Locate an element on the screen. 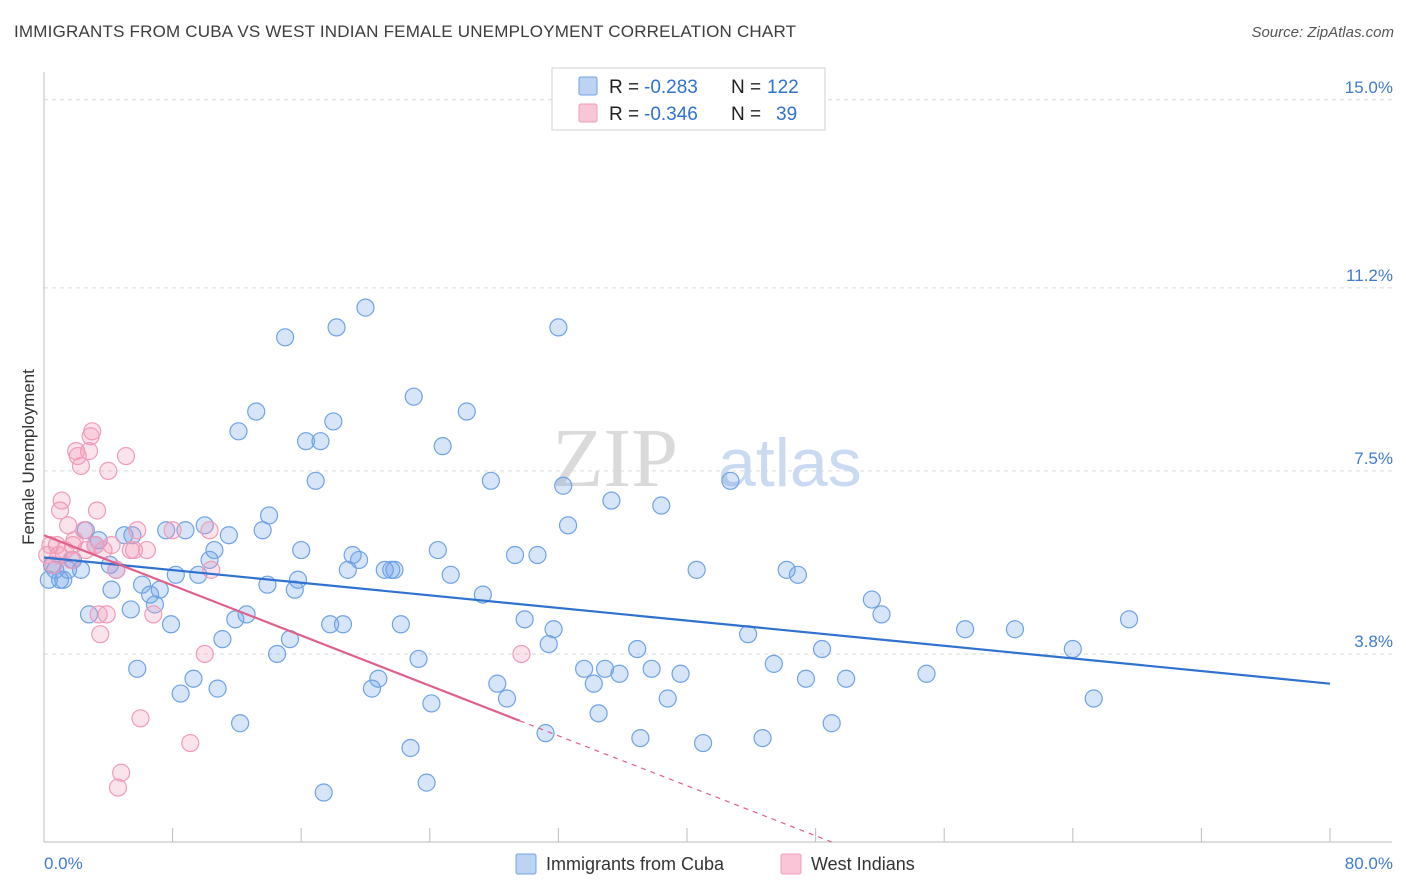  trend-line-cuba is located at coordinates (687, 620).